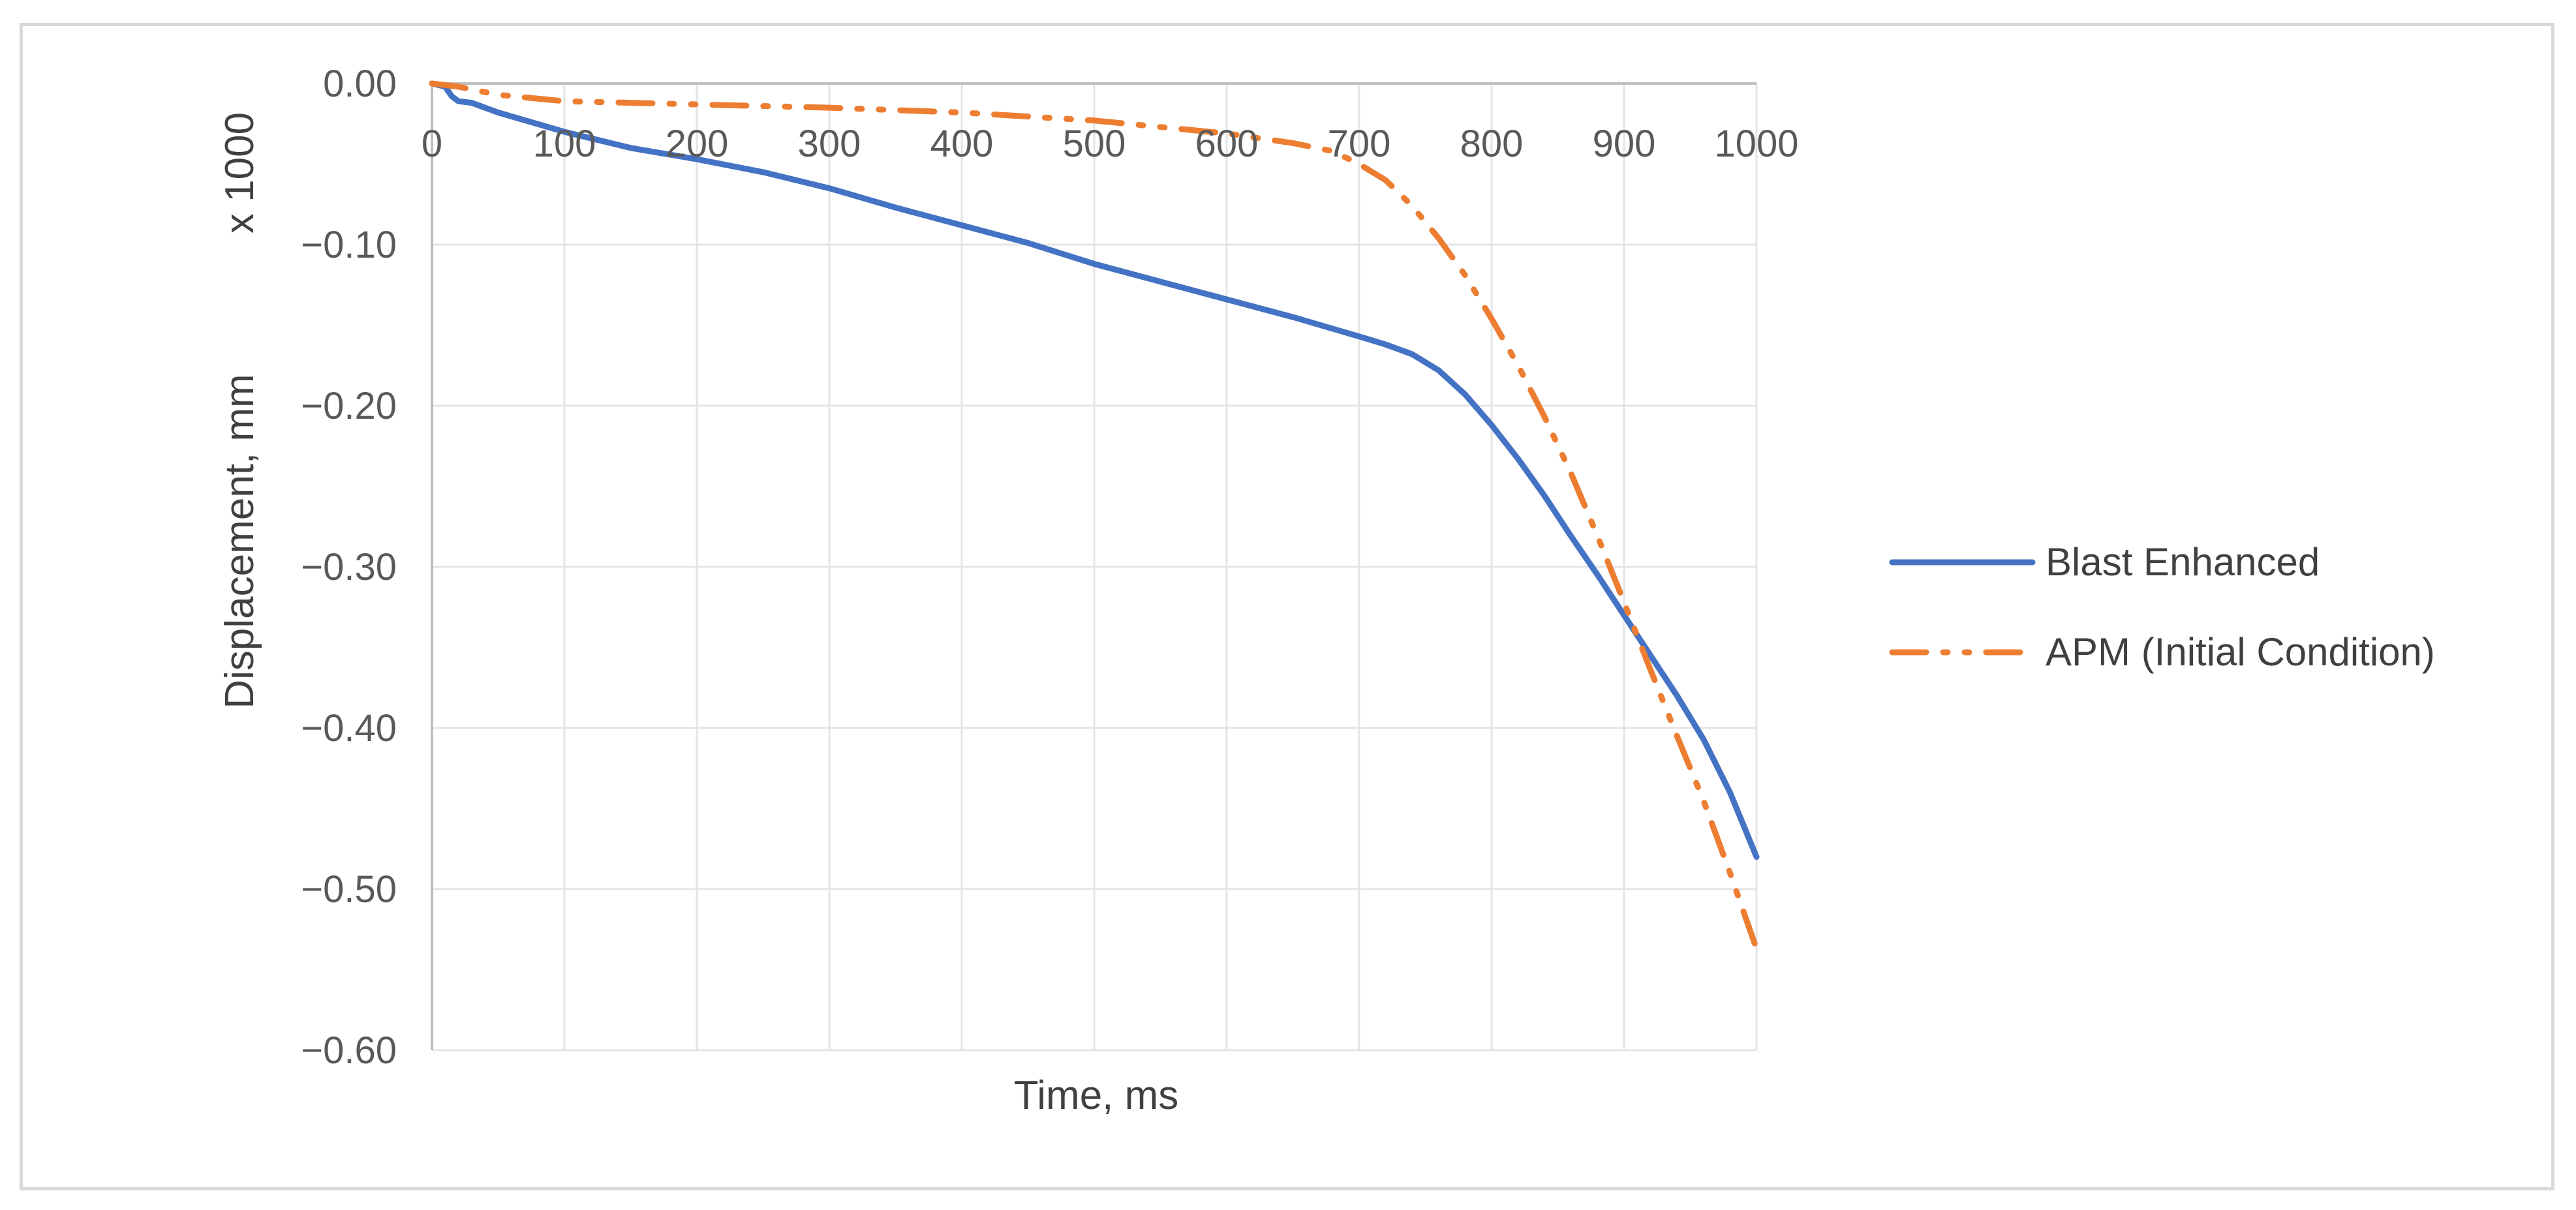 The image size is (2576, 1210). I want to click on x-tick-label: 800, so click(1492, 144).